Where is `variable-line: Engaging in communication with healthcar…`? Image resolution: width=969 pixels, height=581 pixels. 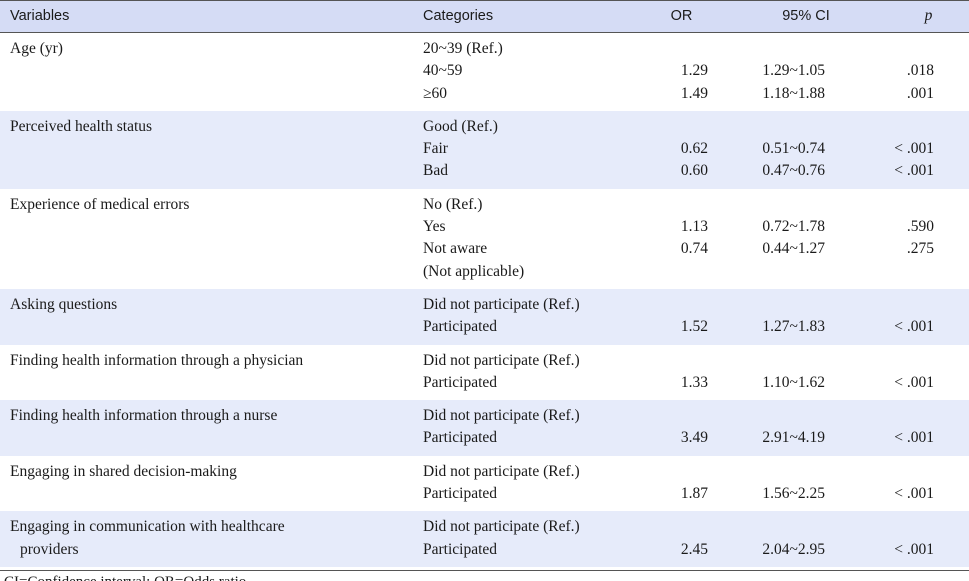 variable-line: Engaging in communication with healthcar… is located at coordinates (147, 527).